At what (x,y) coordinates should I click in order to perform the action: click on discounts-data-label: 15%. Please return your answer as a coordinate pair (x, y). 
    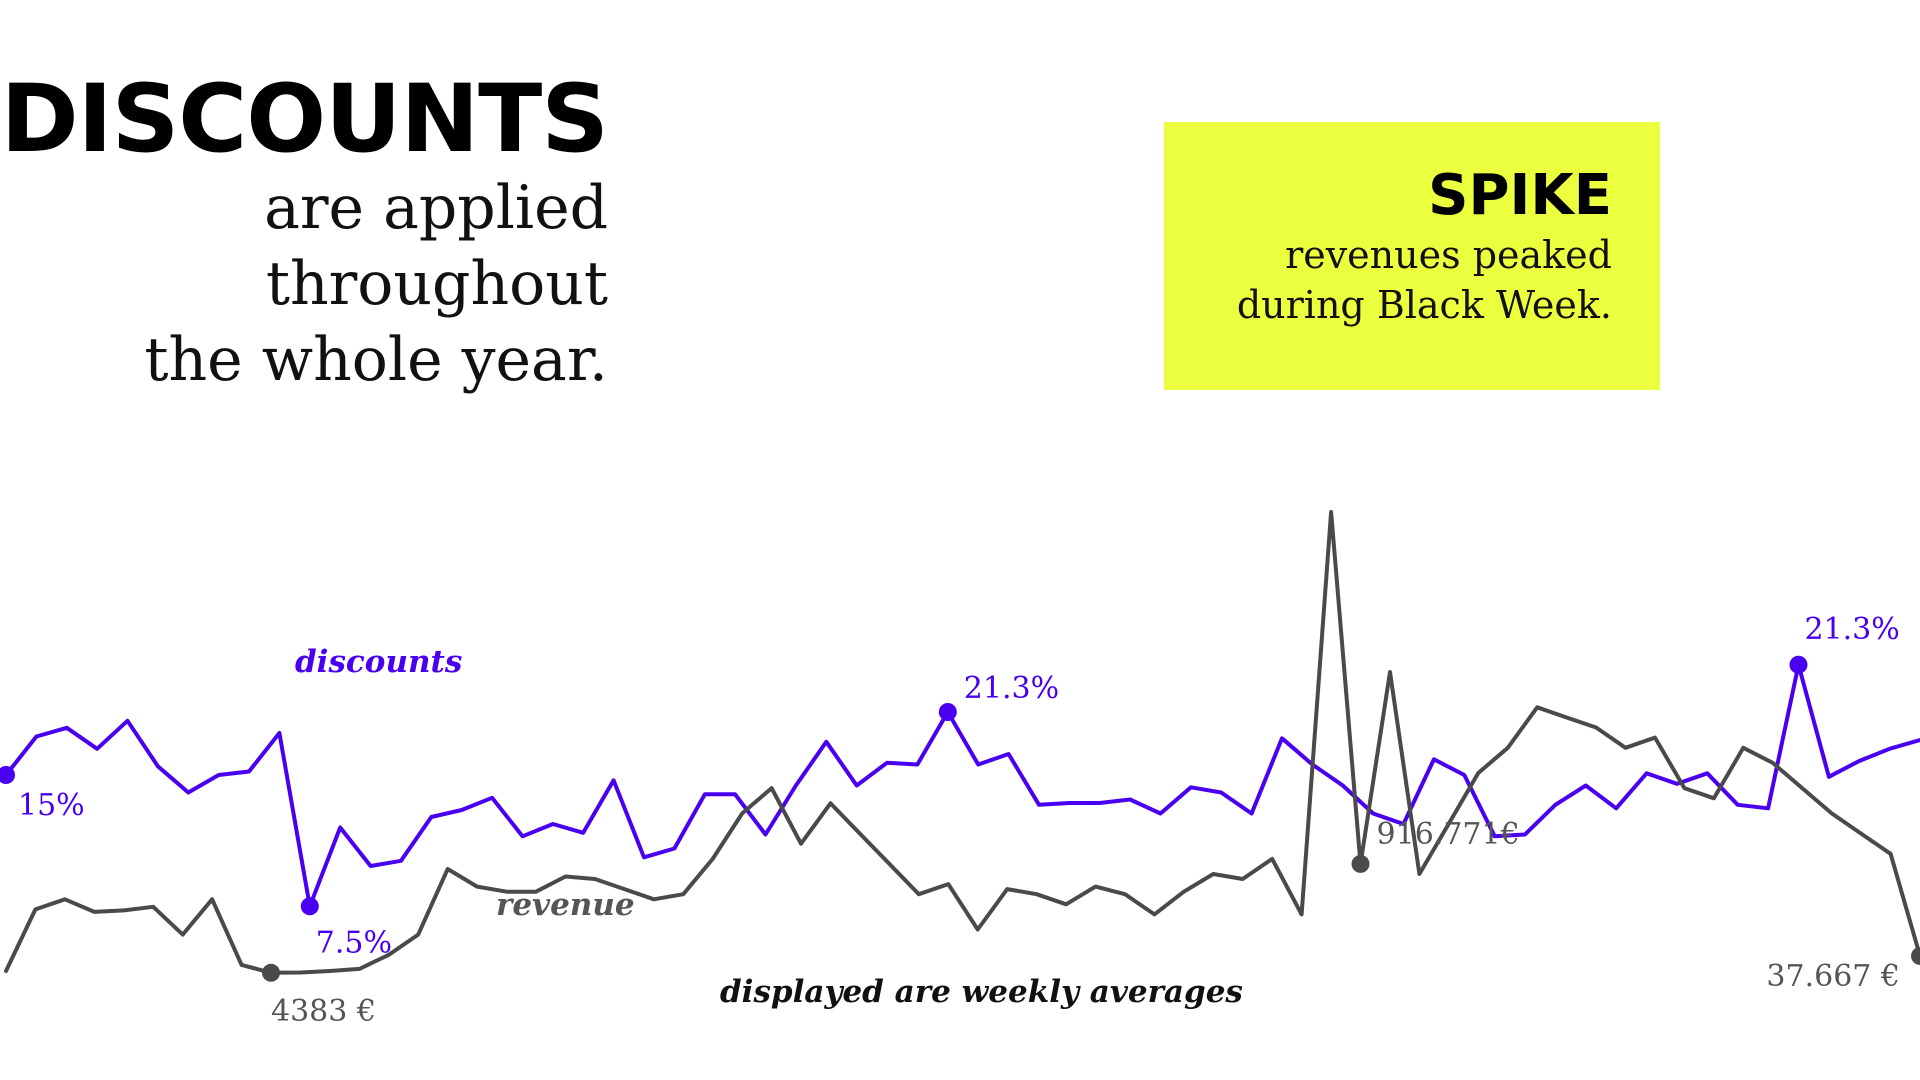
    Looking at the image, I should click on (51, 805).